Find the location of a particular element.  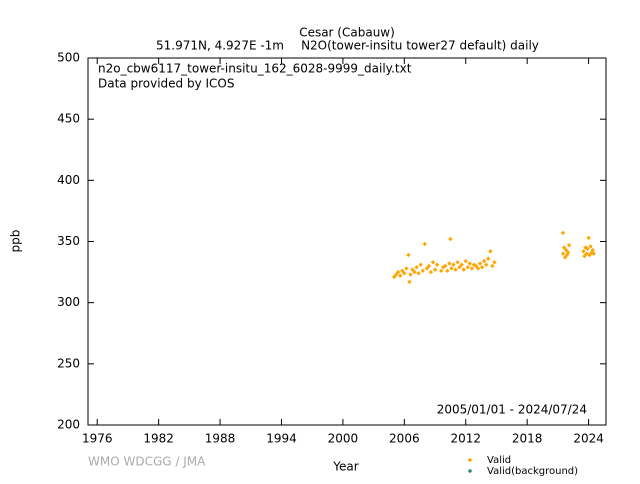

x-tick-label: 2018 is located at coordinates (527, 439).